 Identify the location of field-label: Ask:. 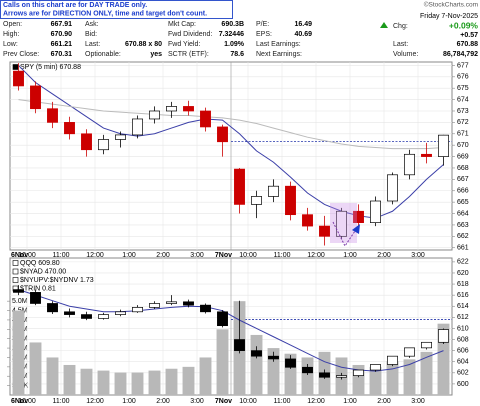
(92, 24).